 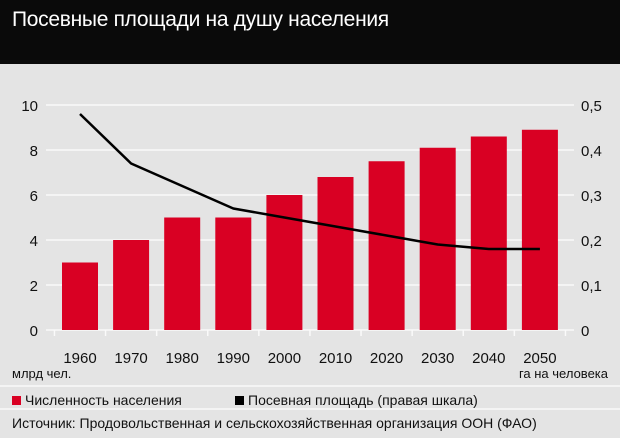 I want to click on x-tick-label: 2030, so click(x=437, y=357).